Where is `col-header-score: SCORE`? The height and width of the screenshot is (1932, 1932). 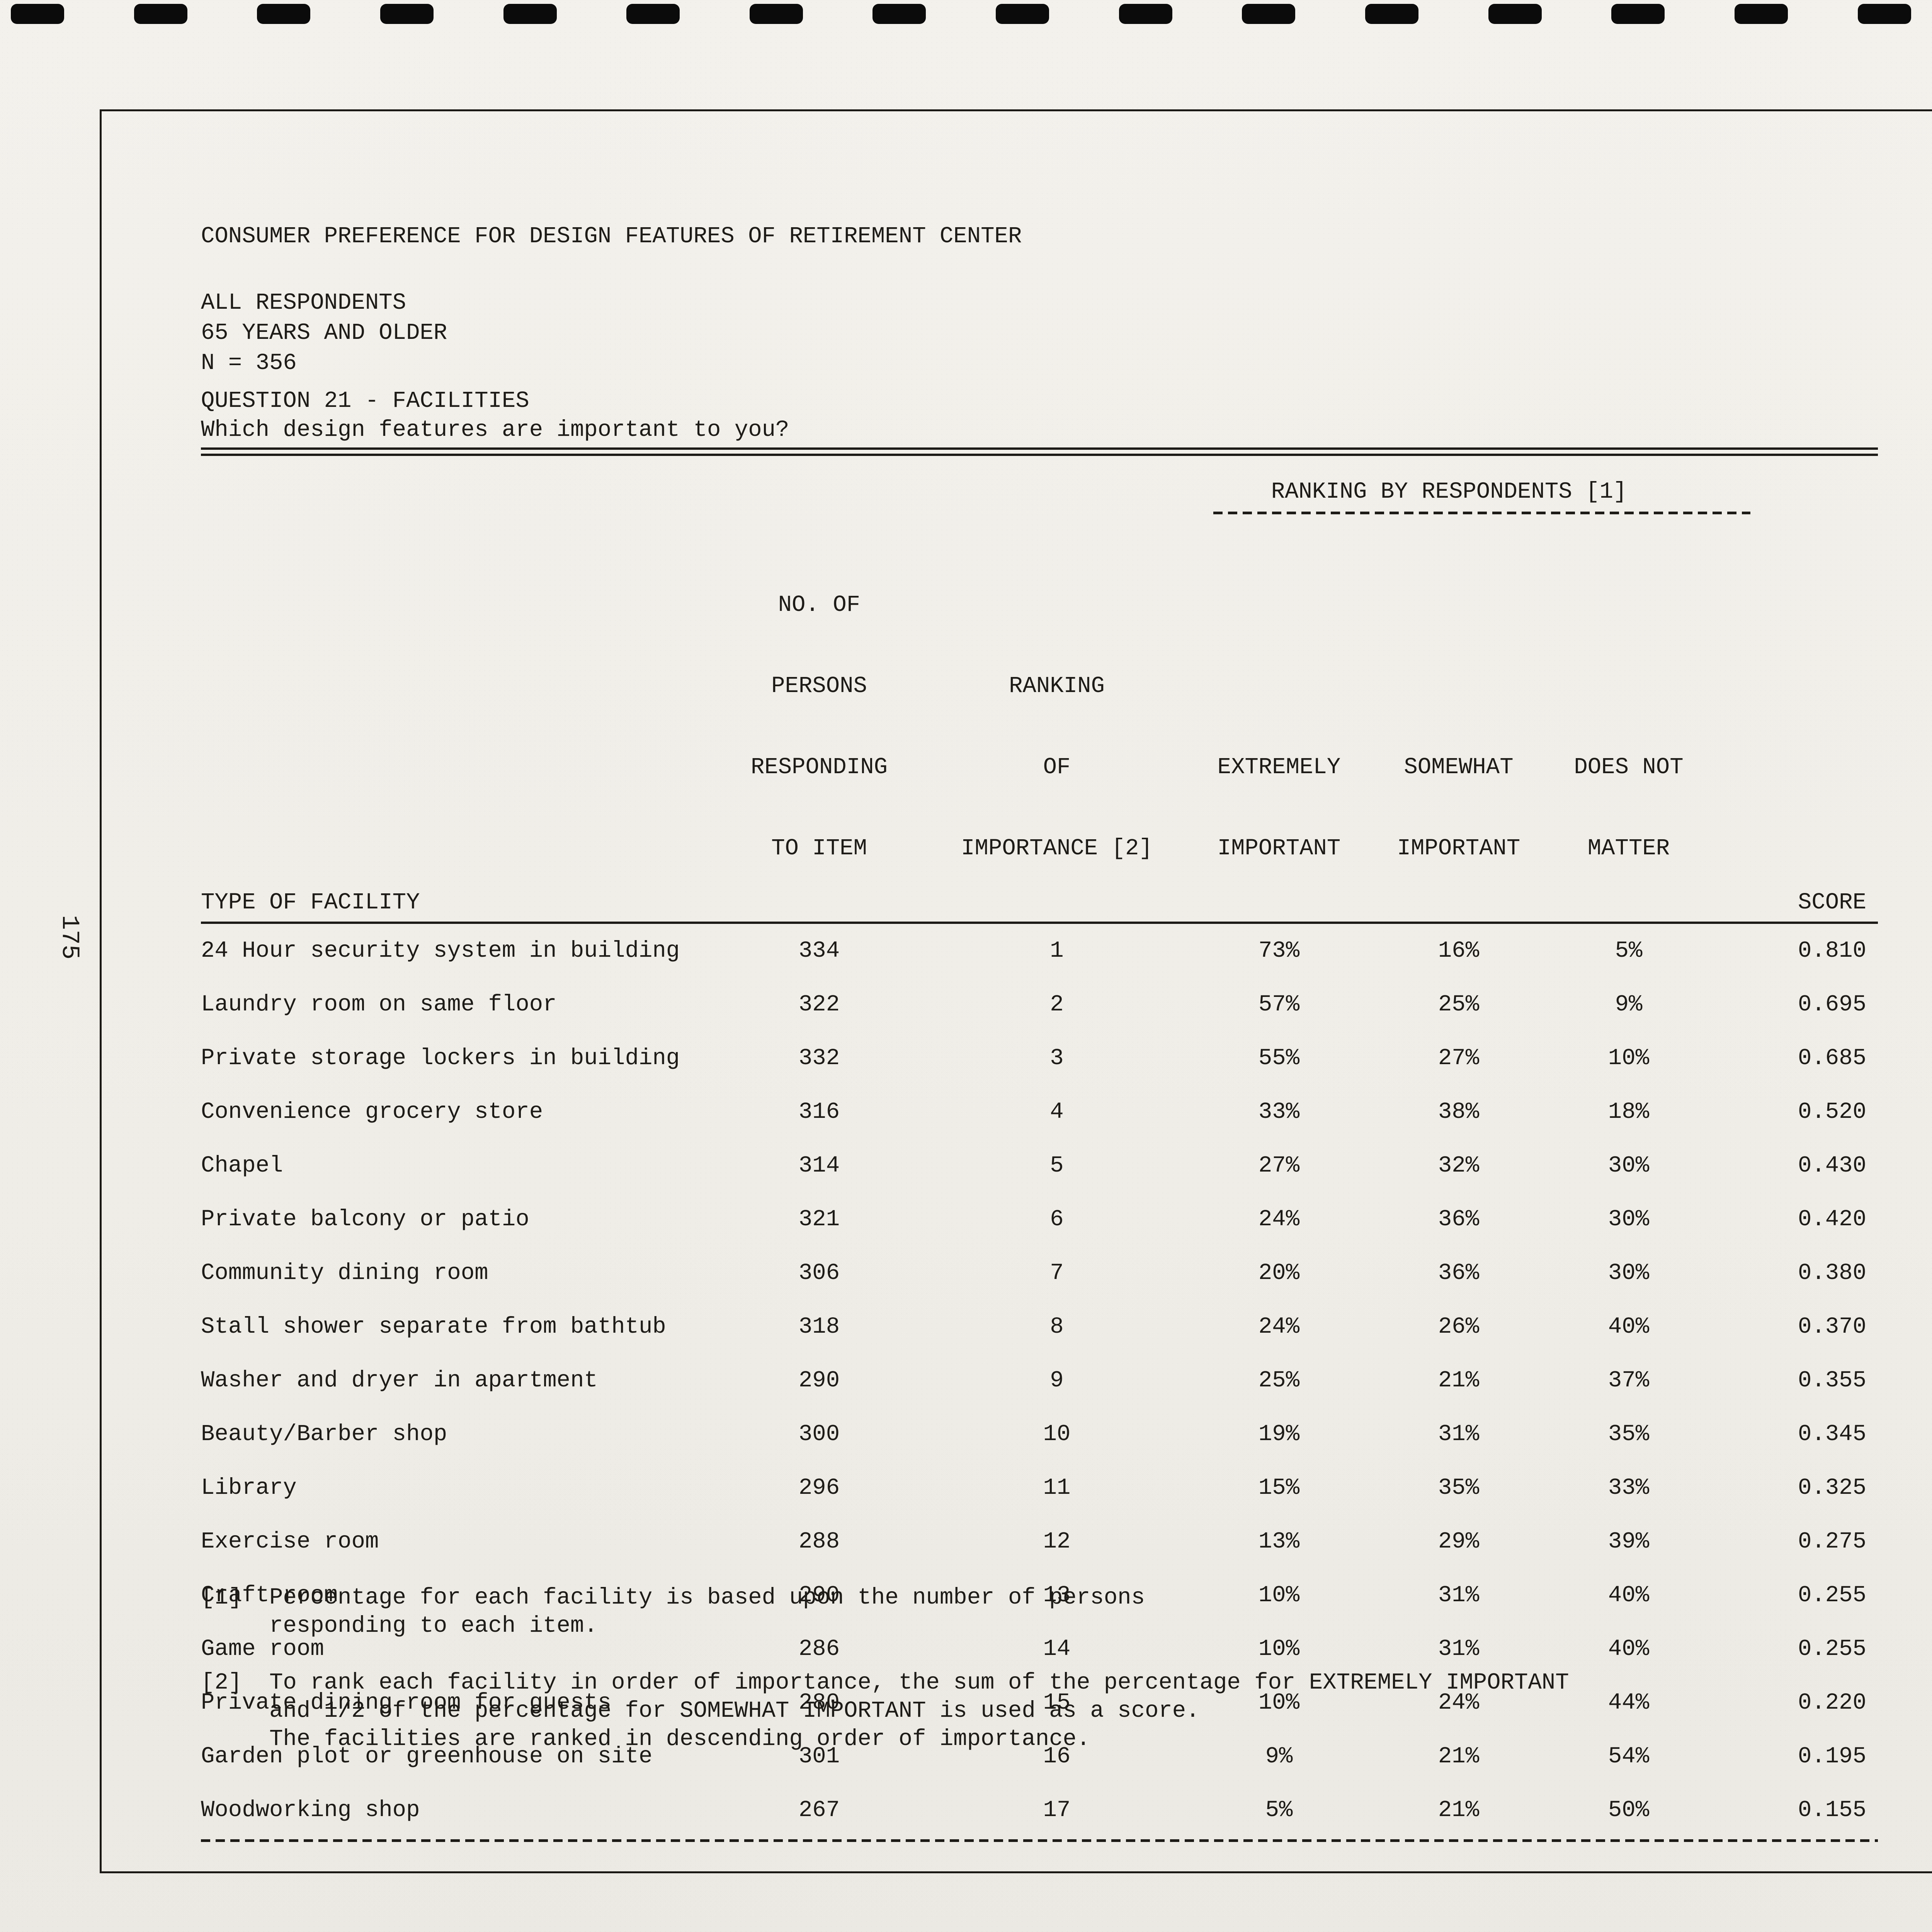 col-header-score: SCORE is located at coordinates (1832, 902).